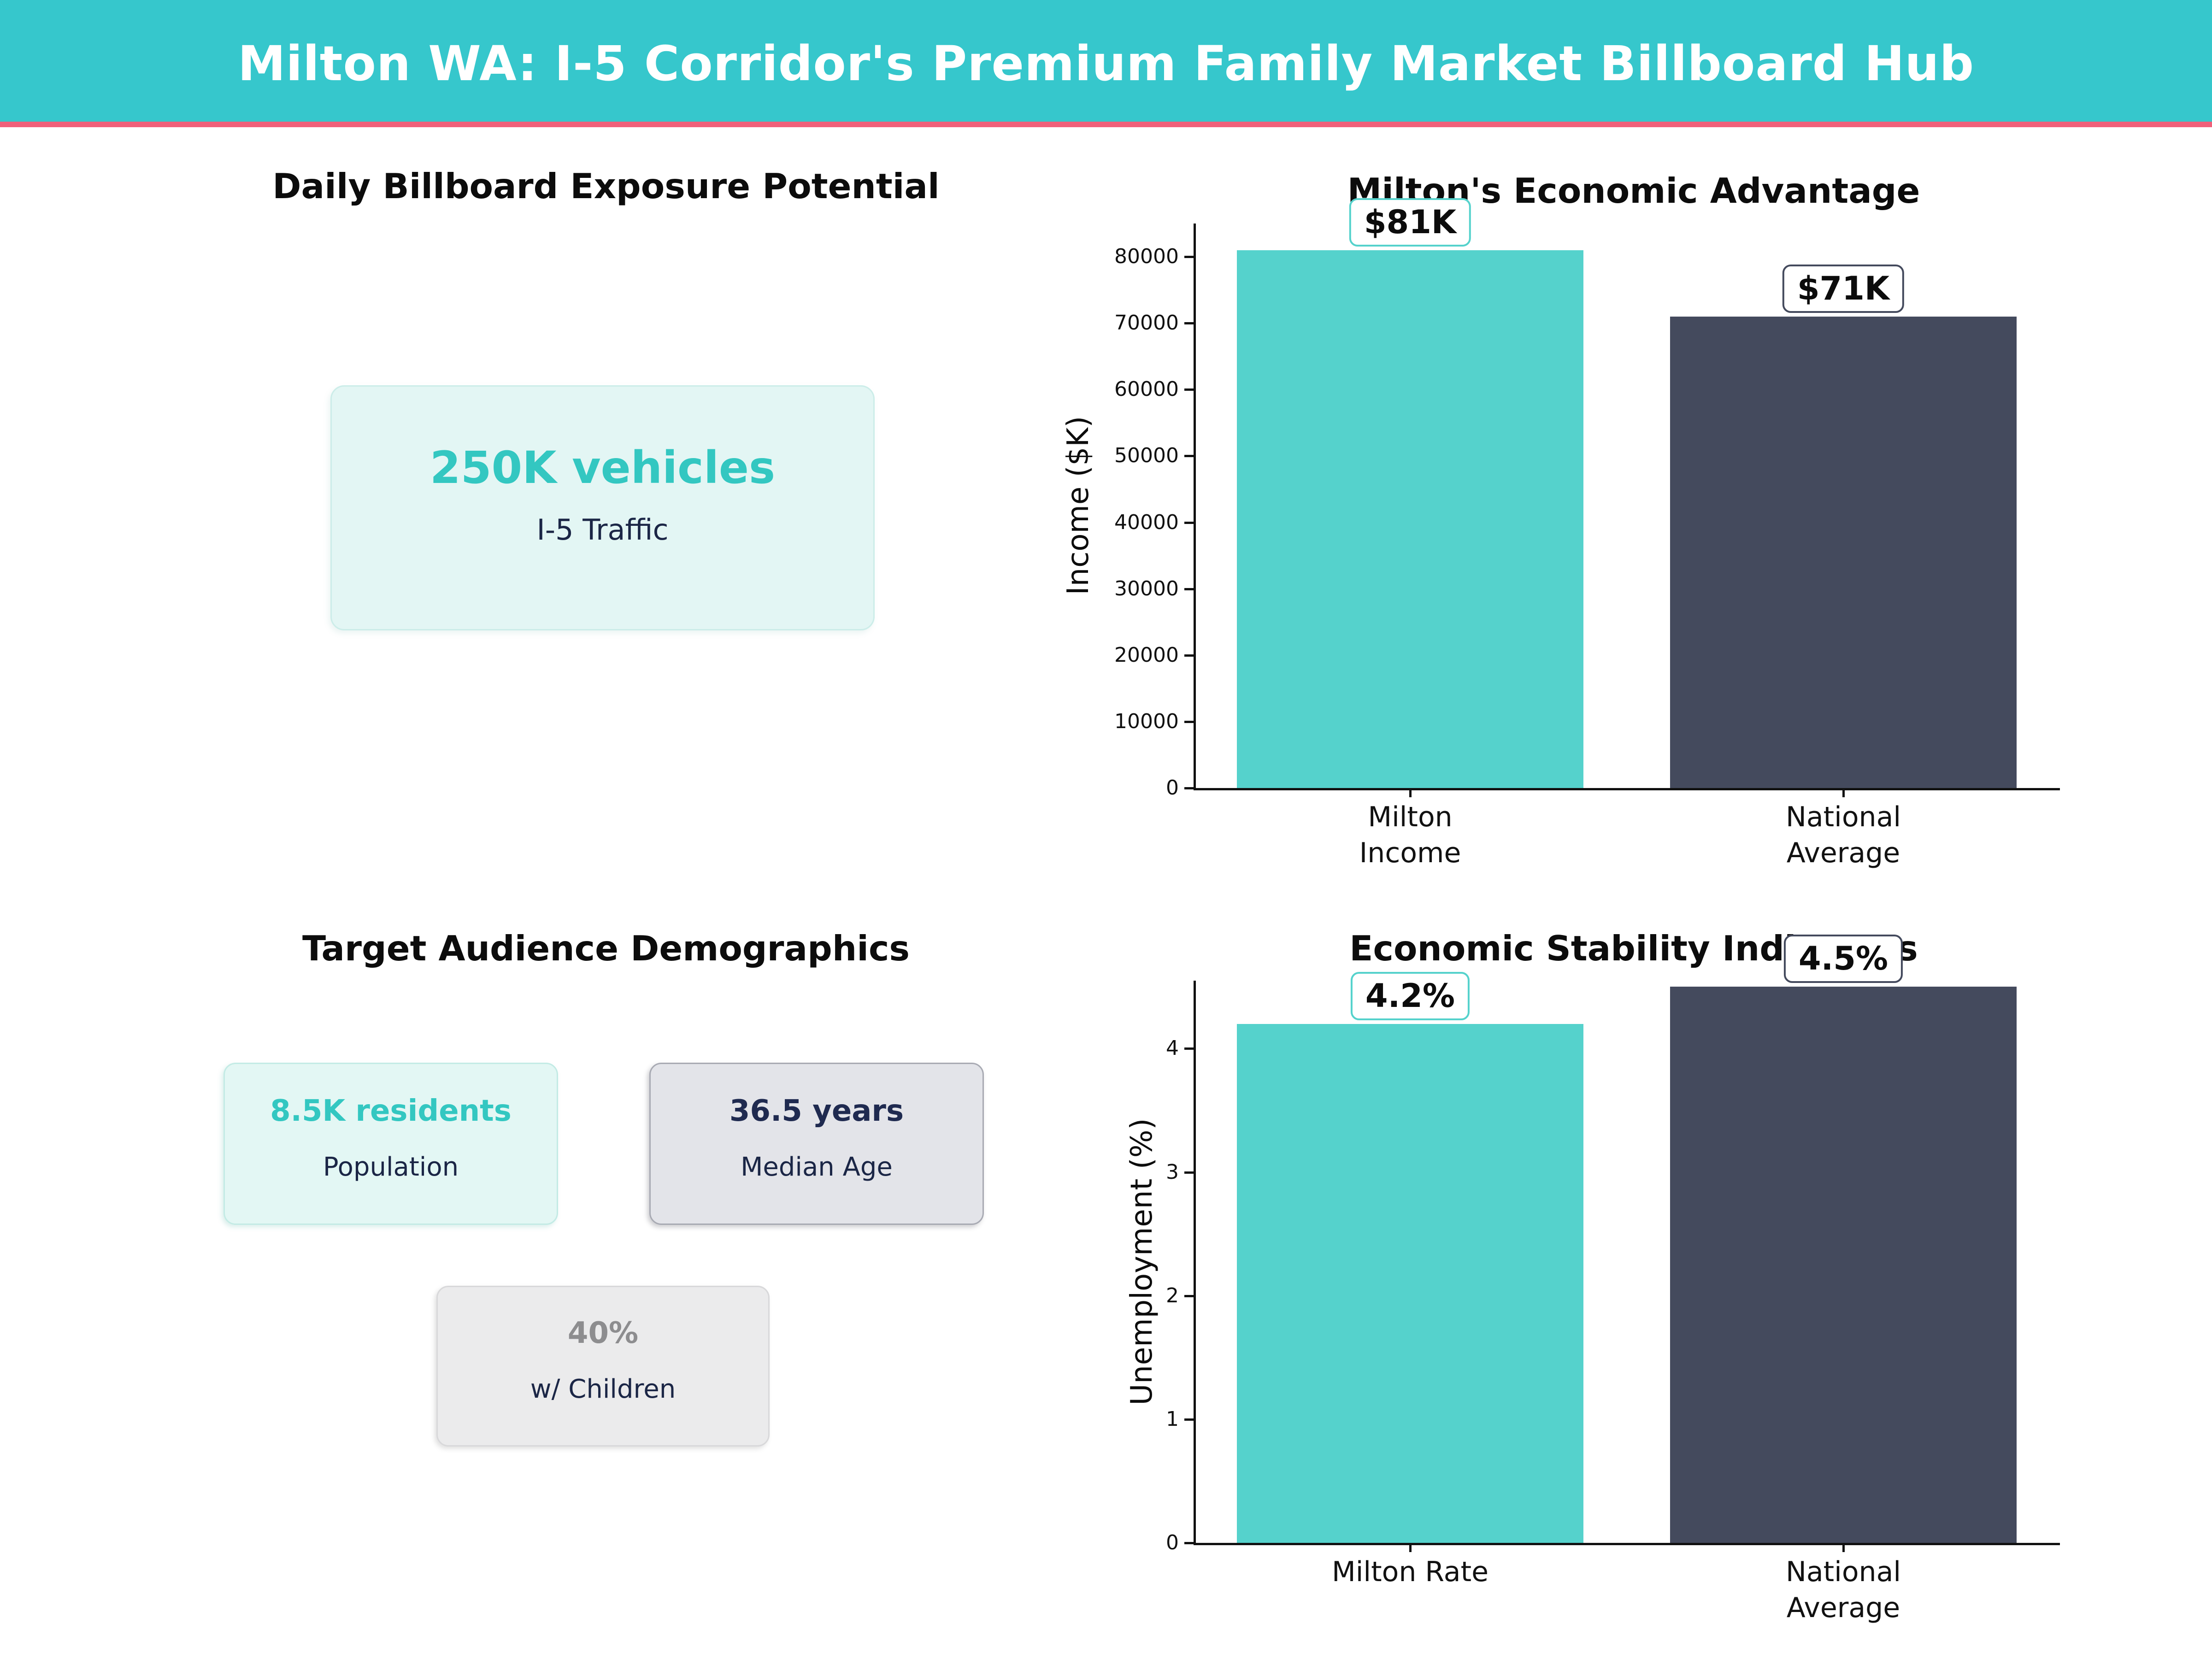 This screenshot has height=1659, width=2212. I want to click on y-tick-label: 20000, so click(1146, 655).